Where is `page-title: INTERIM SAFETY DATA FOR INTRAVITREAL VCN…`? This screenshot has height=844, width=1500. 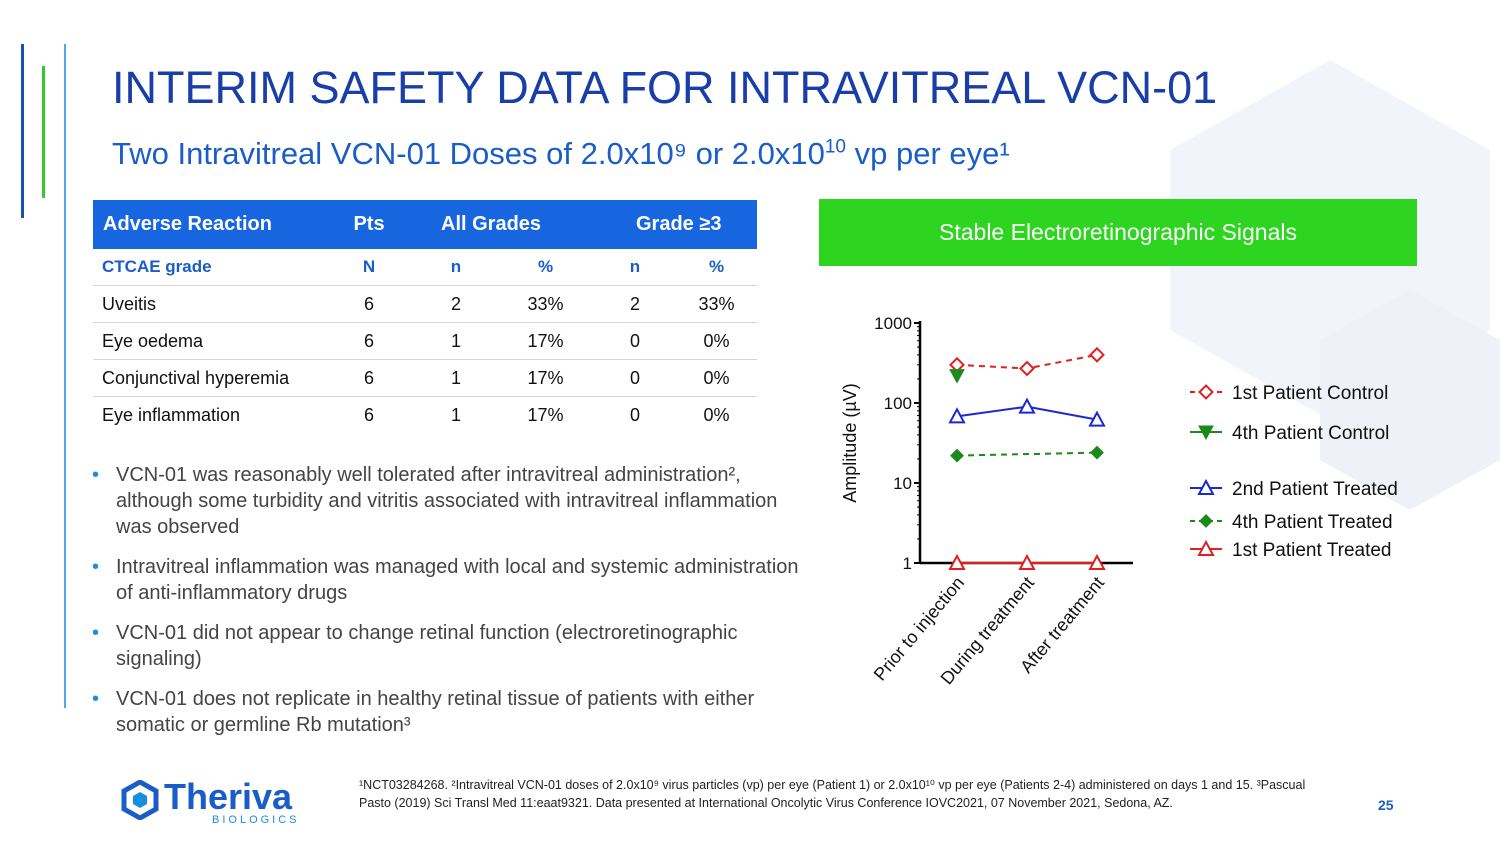
page-title: INTERIM SAFETY DATA FOR INTRAVITREAL VCN… is located at coordinates (665, 87).